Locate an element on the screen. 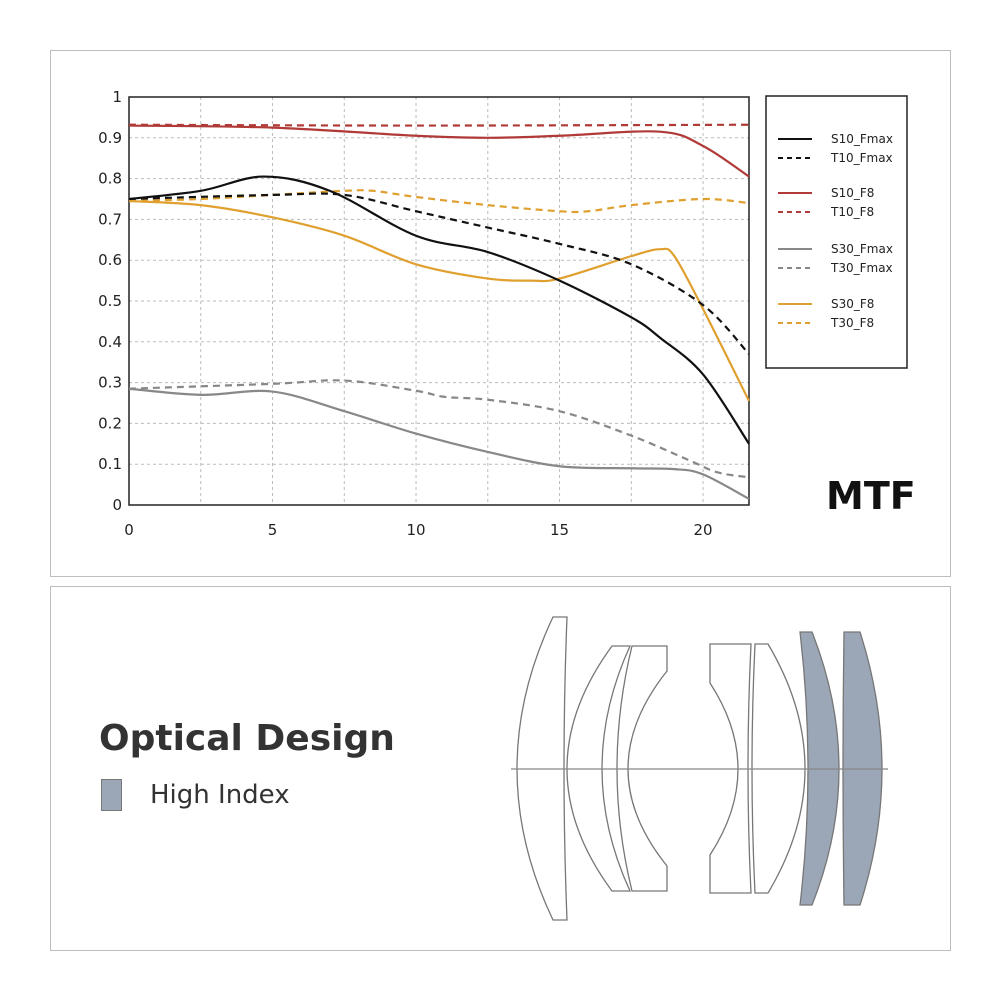 The image size is (1000, 1000). legend-label: S10_F8 is located at coordinates (852, 193).